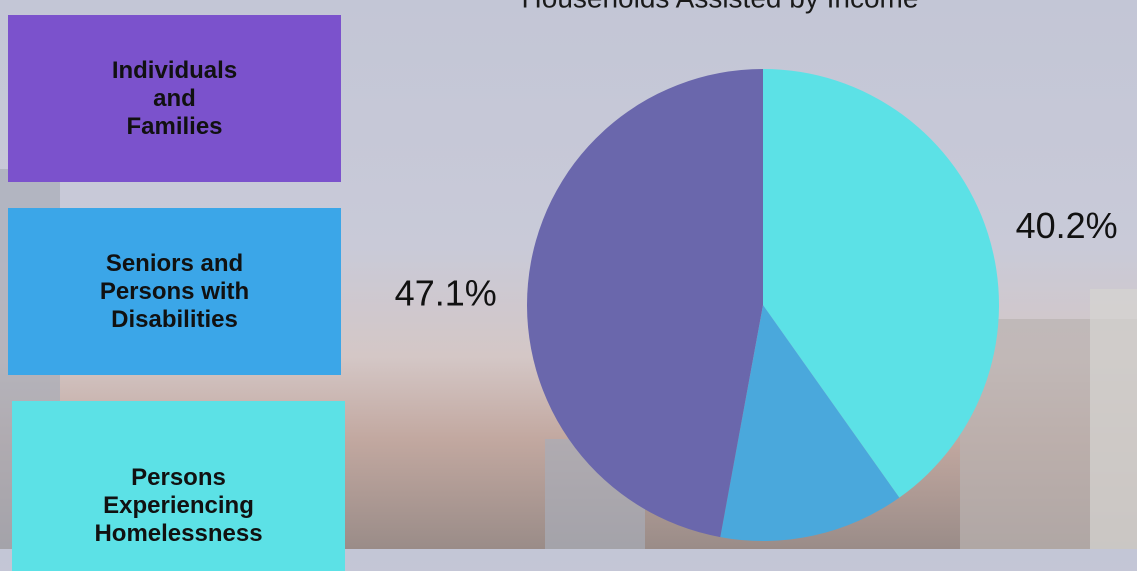  I want to click on pie-slice, so click(810, 423).